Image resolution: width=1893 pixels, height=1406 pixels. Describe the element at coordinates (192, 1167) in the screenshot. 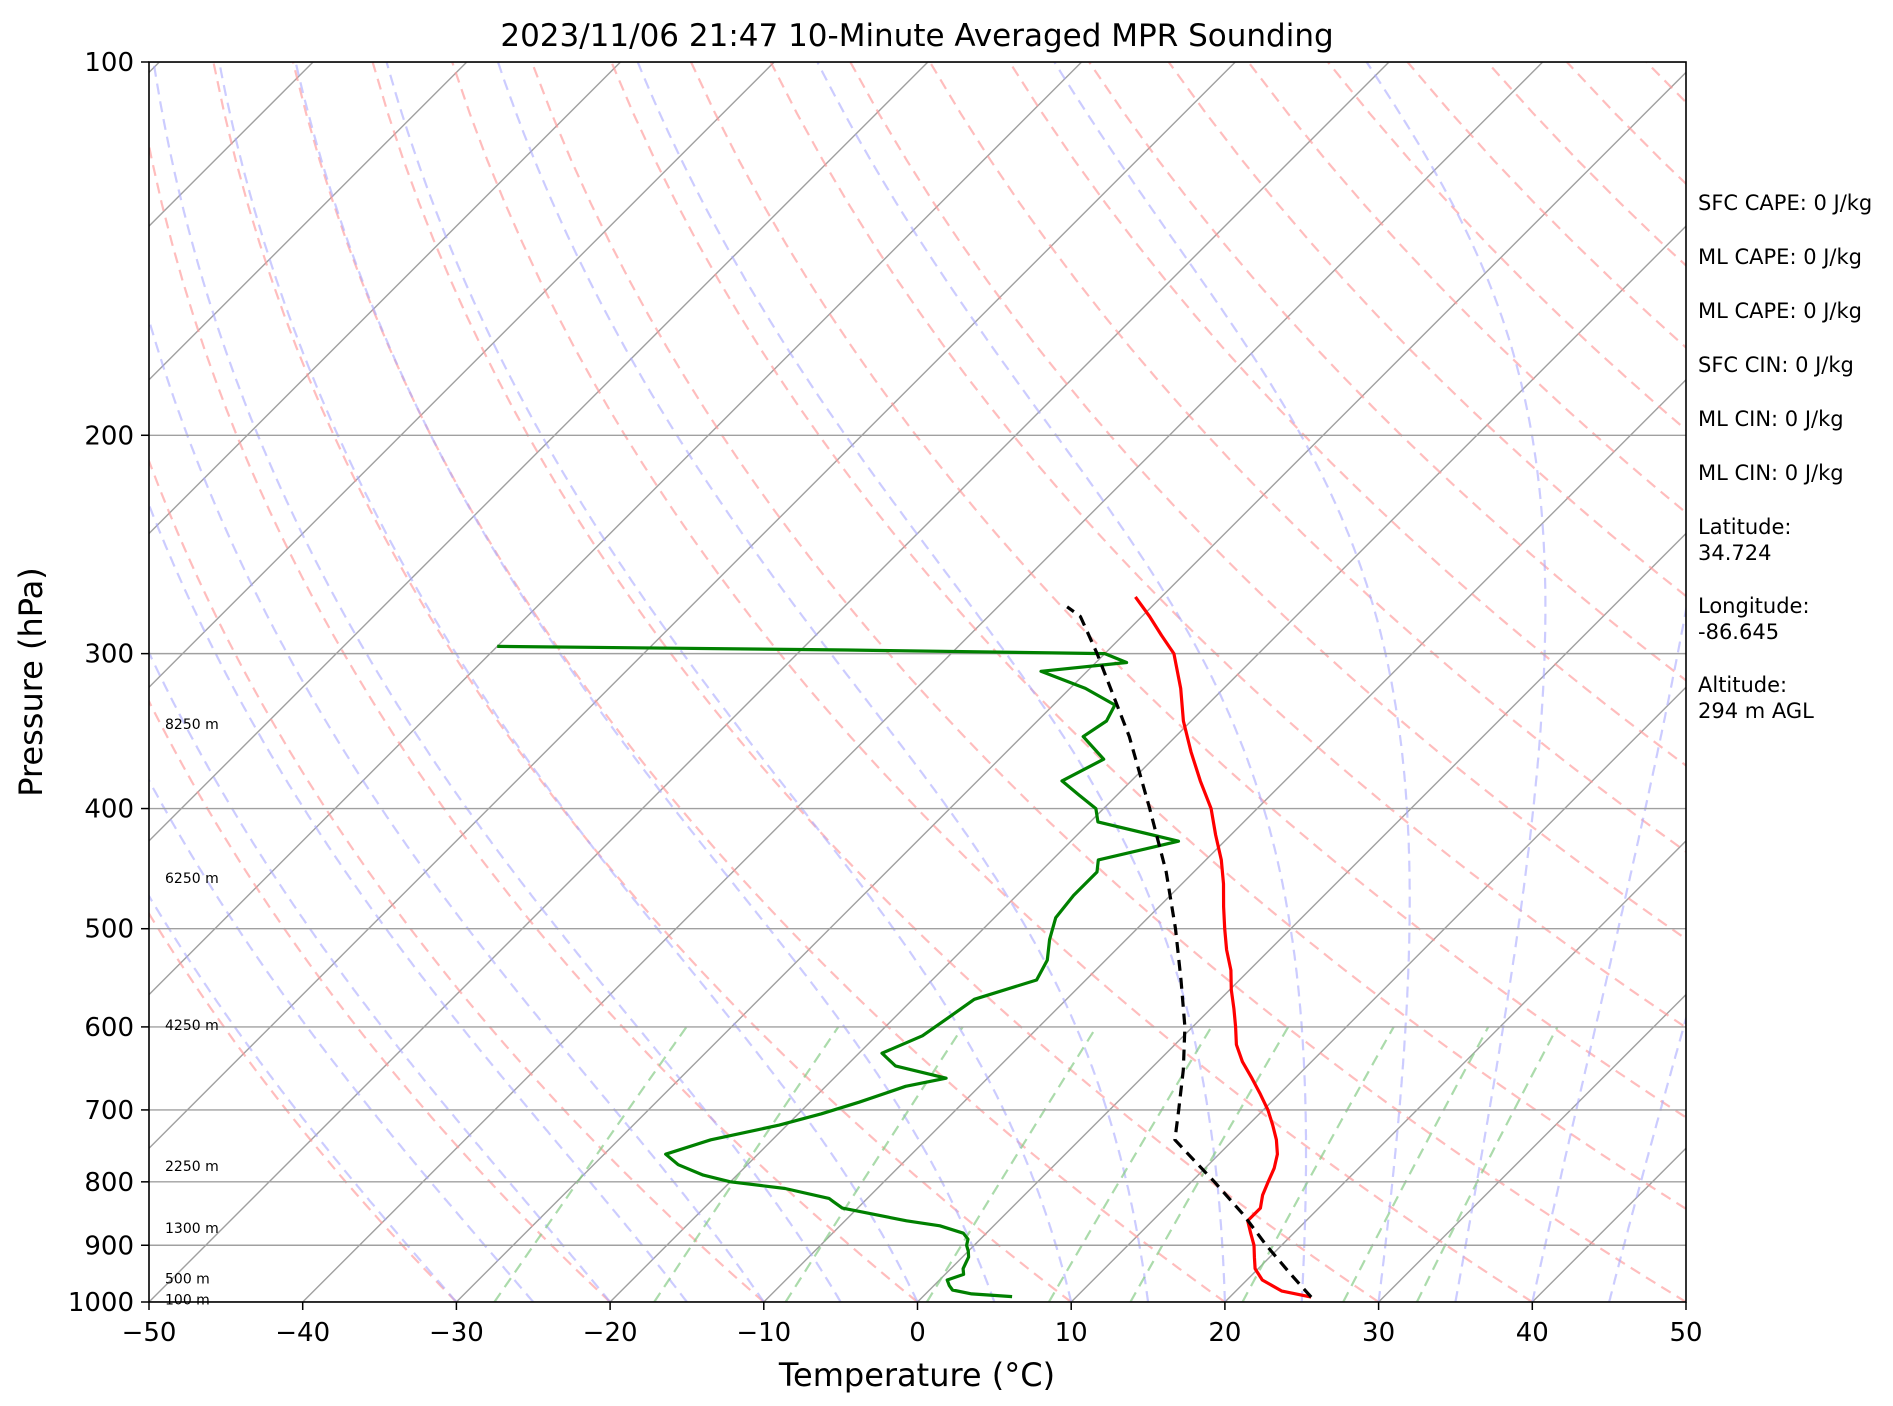

I see `height-label: 2250 m` at that location.